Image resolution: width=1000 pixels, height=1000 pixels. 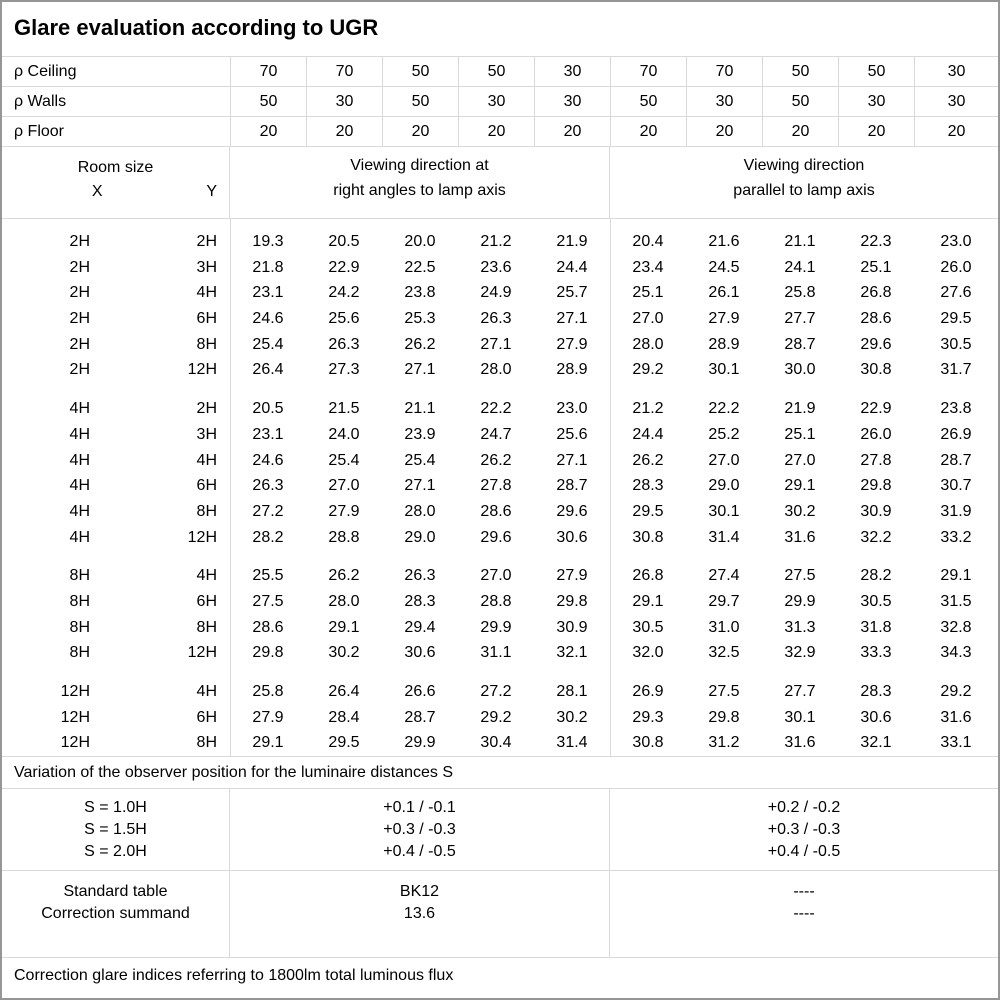 What do you see at coordinates (648, 267) in the screenshot?
I see `ugr-value: 23.4` at bounding box center [648, 267].